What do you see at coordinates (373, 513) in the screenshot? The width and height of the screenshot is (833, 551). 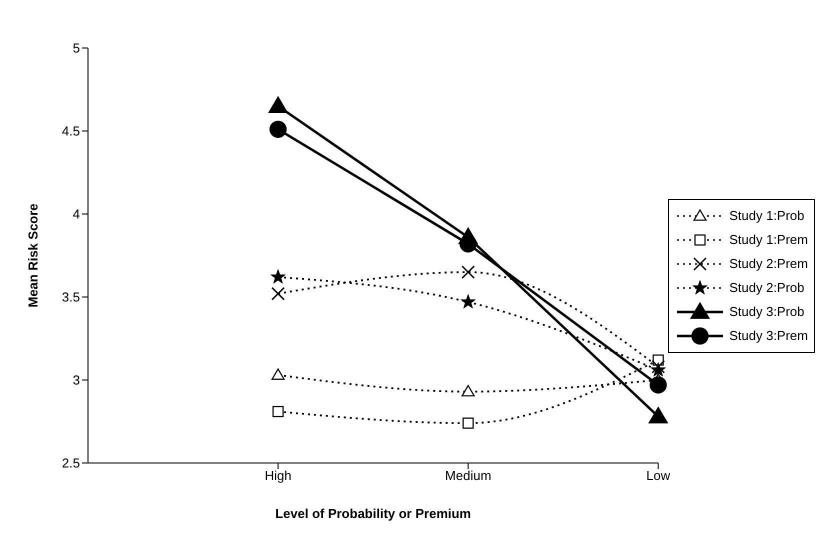 I see `x-axis-title: Level of Probability or Premium` at bounding box center [373, 513].